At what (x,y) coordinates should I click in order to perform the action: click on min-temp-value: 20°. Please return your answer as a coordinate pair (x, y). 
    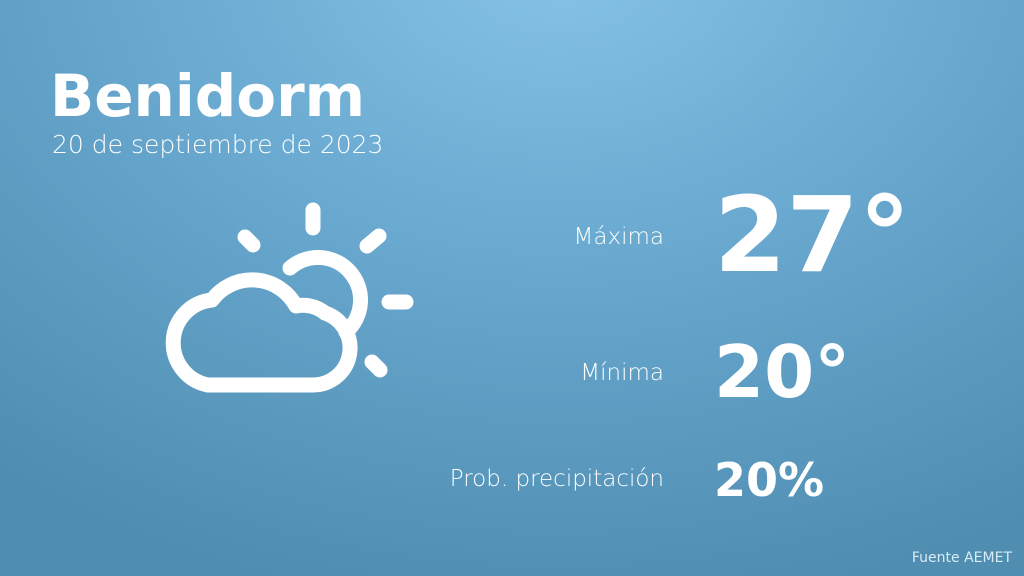
    Looking at the image, I should click on (782, 372).